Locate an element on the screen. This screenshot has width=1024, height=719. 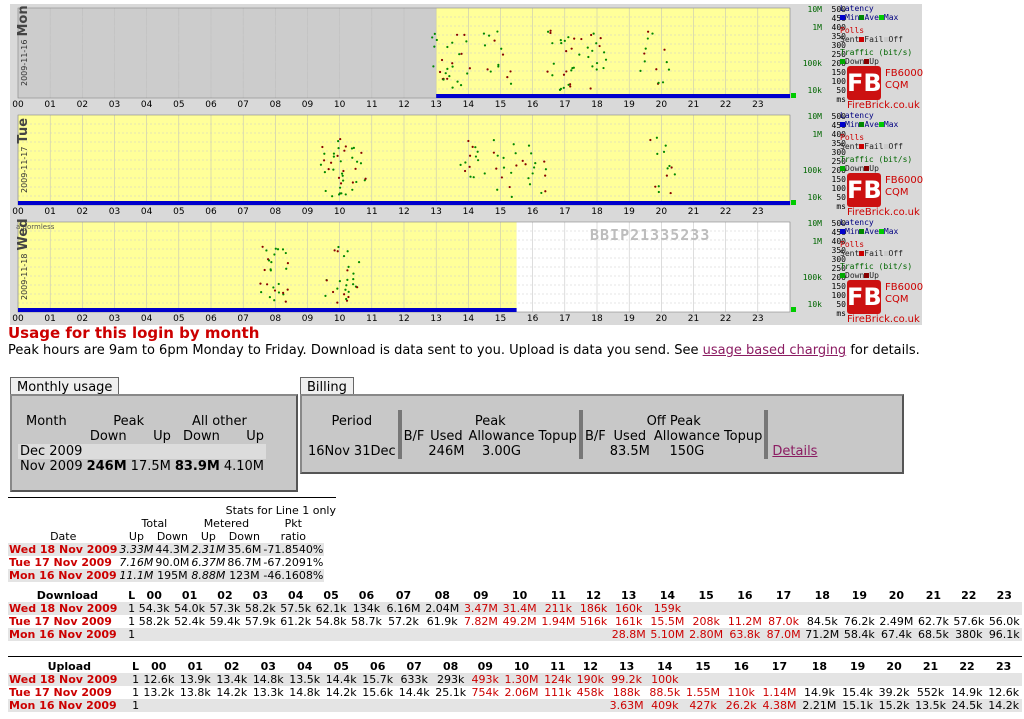
value-cell: 161k is located at coordinates (629, 621).